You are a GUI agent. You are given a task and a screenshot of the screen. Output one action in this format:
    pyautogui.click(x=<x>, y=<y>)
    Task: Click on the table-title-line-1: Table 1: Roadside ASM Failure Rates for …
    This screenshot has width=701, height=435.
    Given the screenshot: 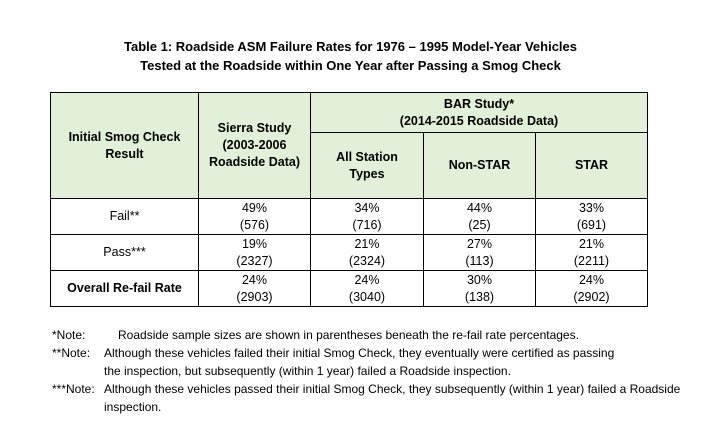 What is the action you would take?
    pyautogui.click(x=350, y=46)
    